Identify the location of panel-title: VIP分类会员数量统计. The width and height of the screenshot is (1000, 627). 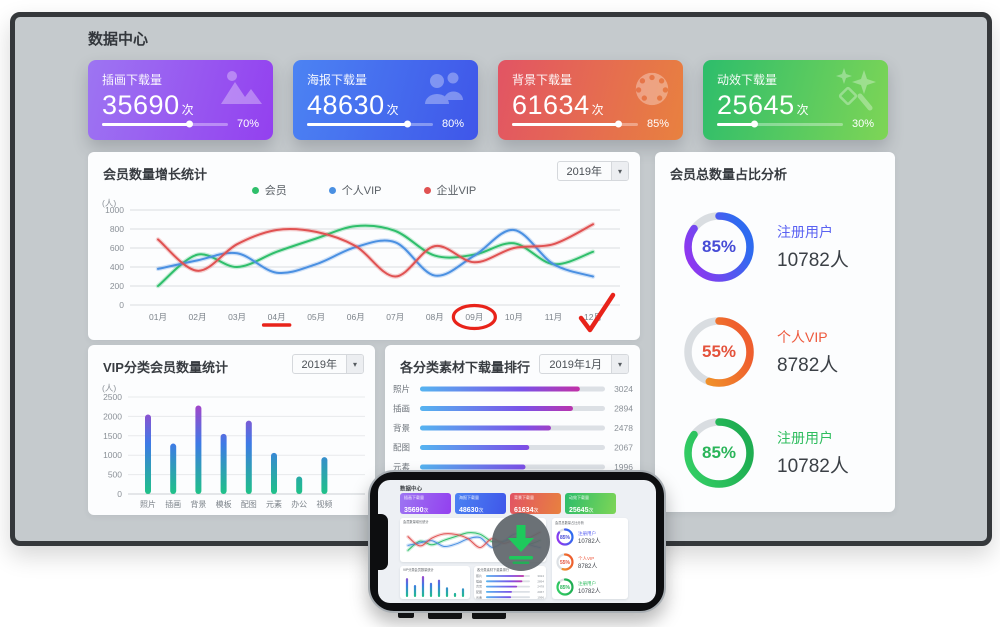
(165, 367).